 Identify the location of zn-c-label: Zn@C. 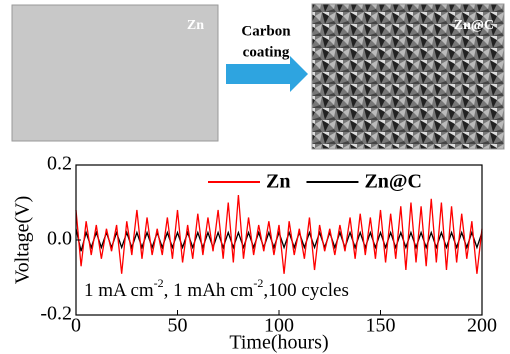
(474, 25).